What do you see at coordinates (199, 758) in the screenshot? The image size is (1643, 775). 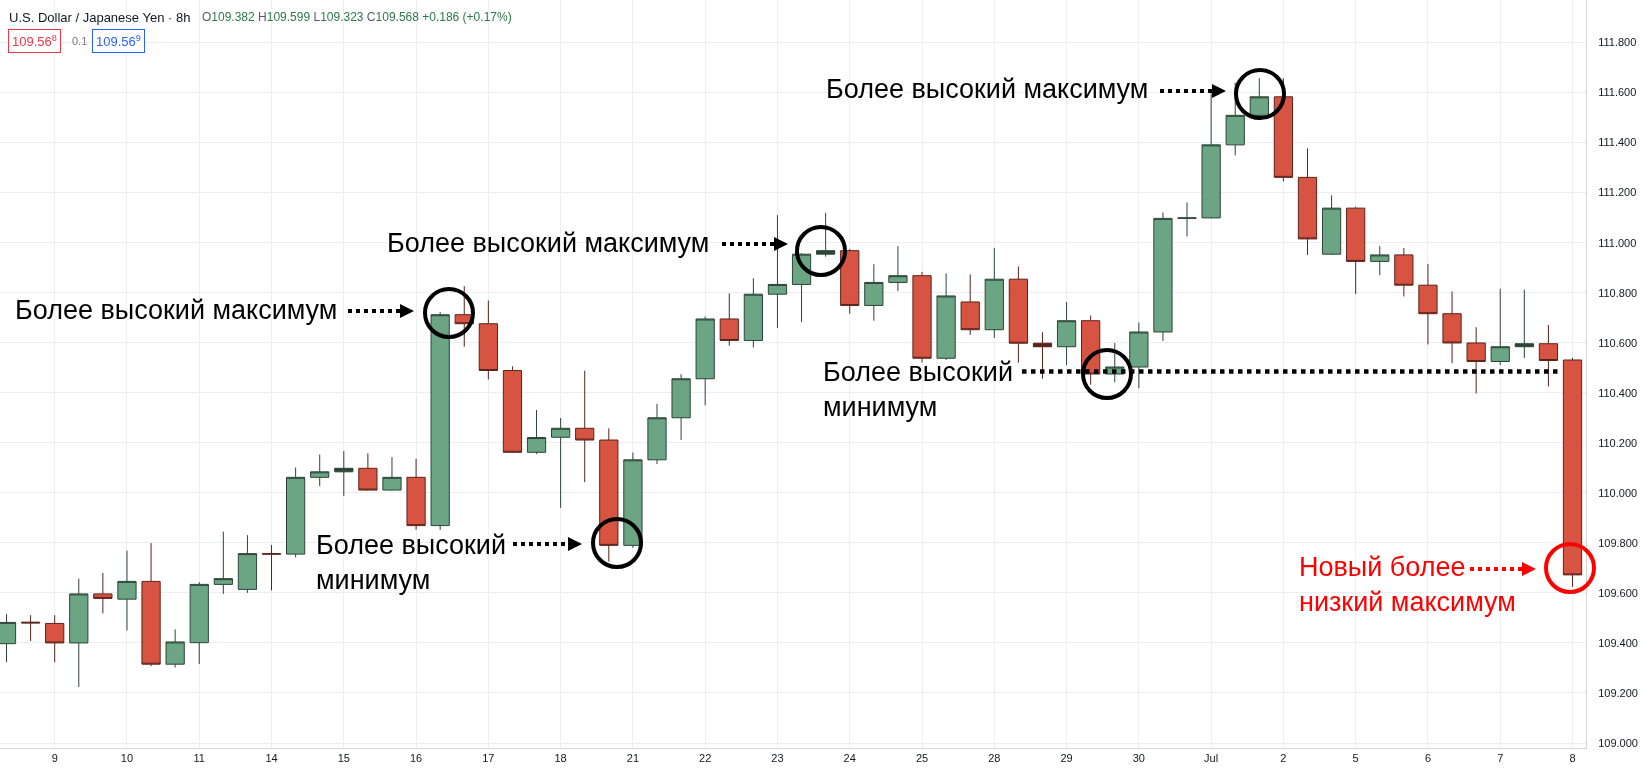 I see `x-tick-label: 11` at bounding box center [199, 758].